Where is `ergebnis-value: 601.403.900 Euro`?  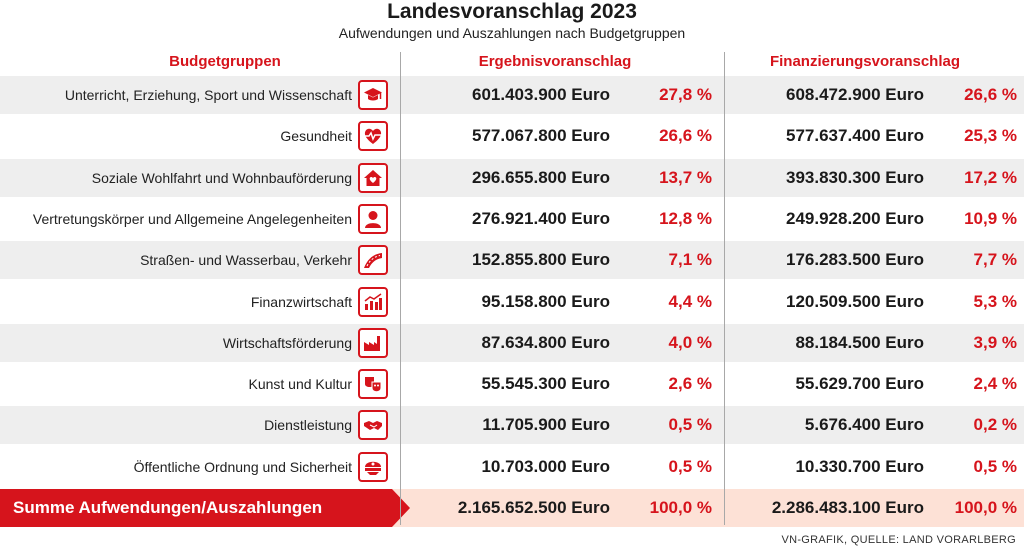 ergebnis-value: 601.403.900 Euro is located at coordinates (541, 94).